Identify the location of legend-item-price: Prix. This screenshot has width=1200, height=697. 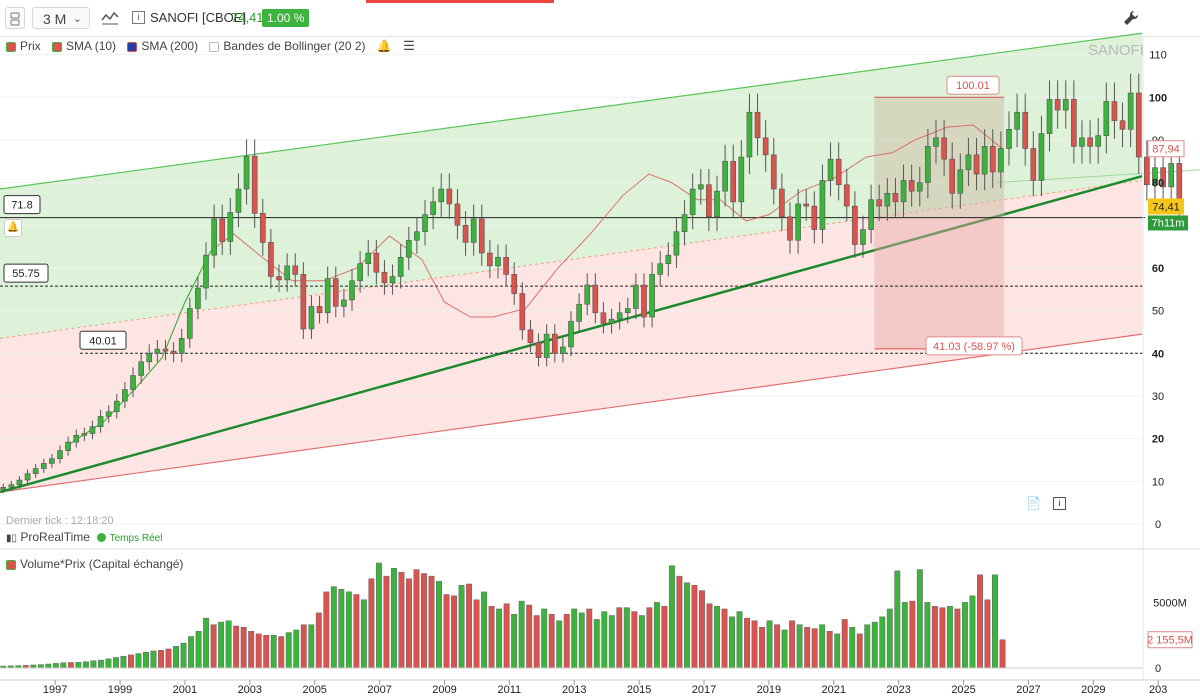
(23, 46).